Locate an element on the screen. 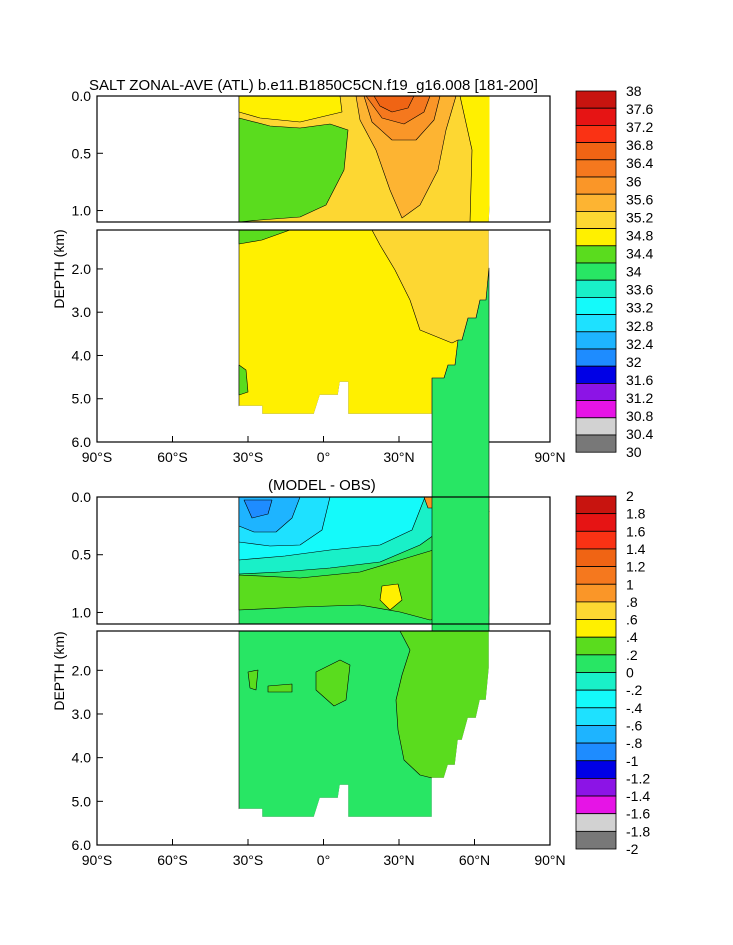  colorbar-label: 35.6 is located at coordinates (639, 199).